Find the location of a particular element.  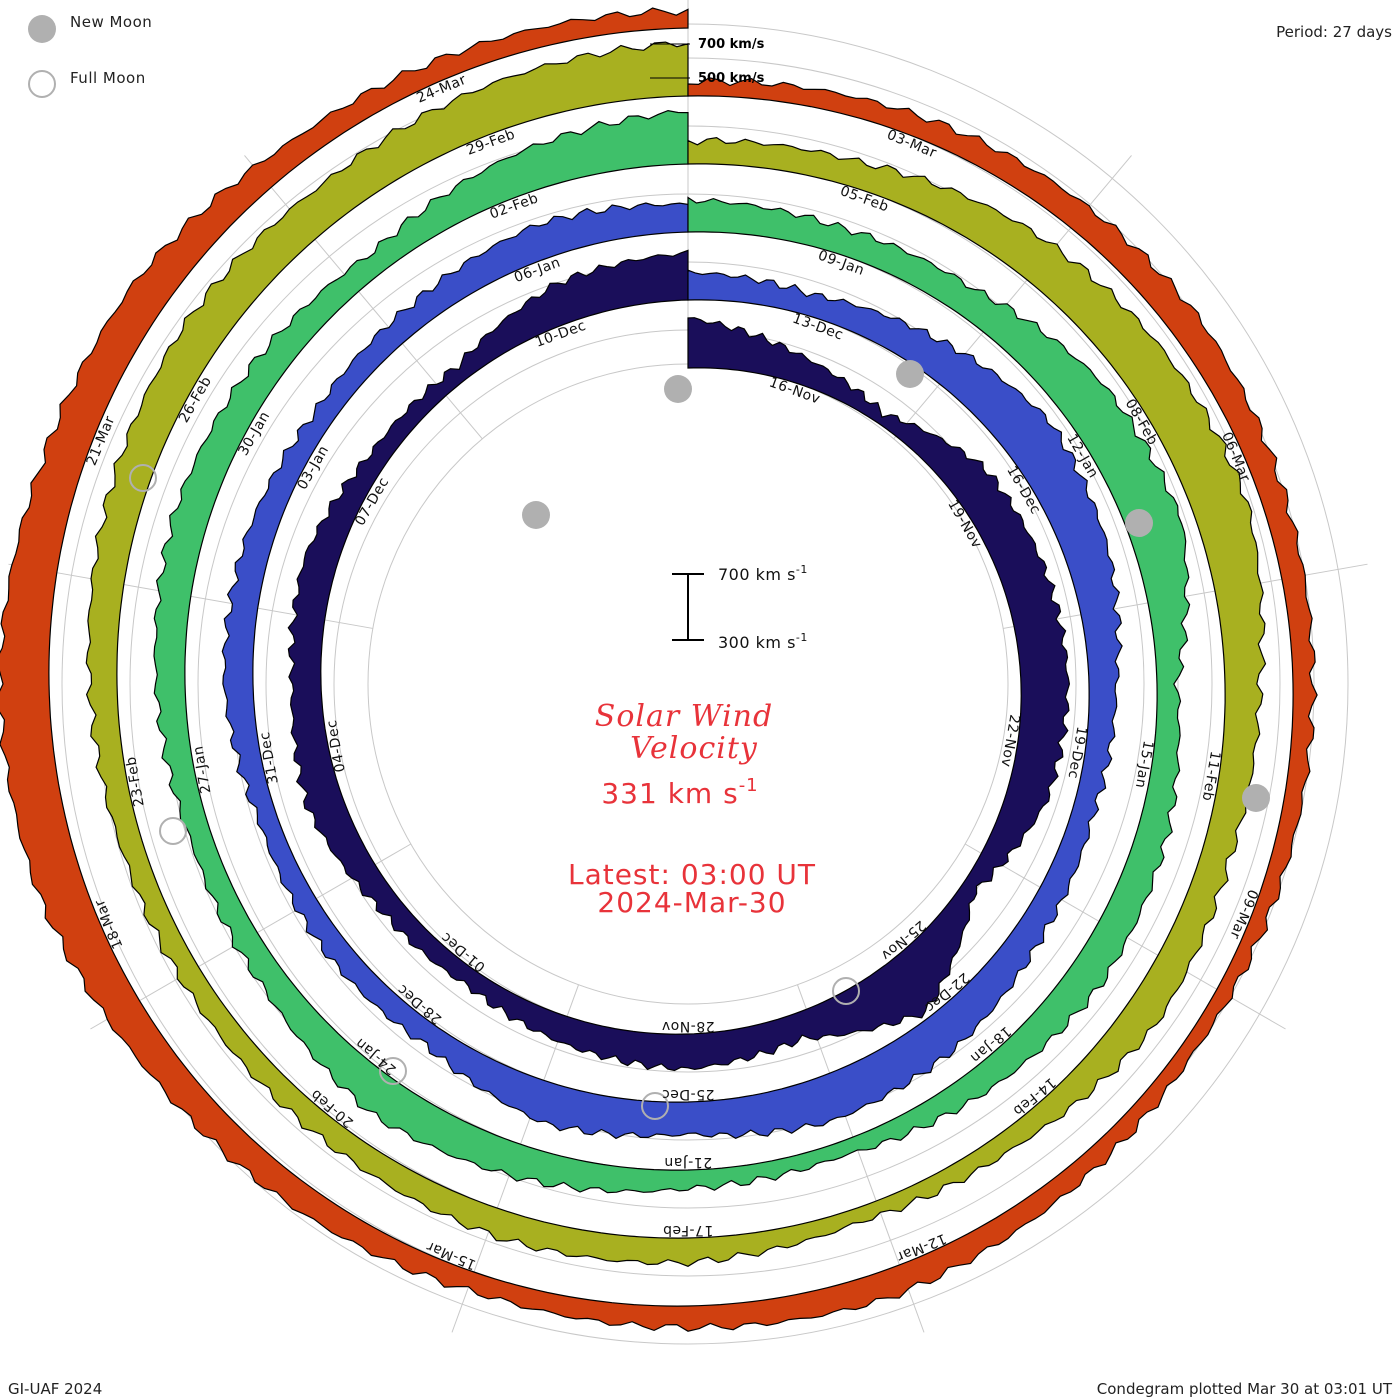

top-scale-500-label: 500 km/s is located at coordinates (731, 78).